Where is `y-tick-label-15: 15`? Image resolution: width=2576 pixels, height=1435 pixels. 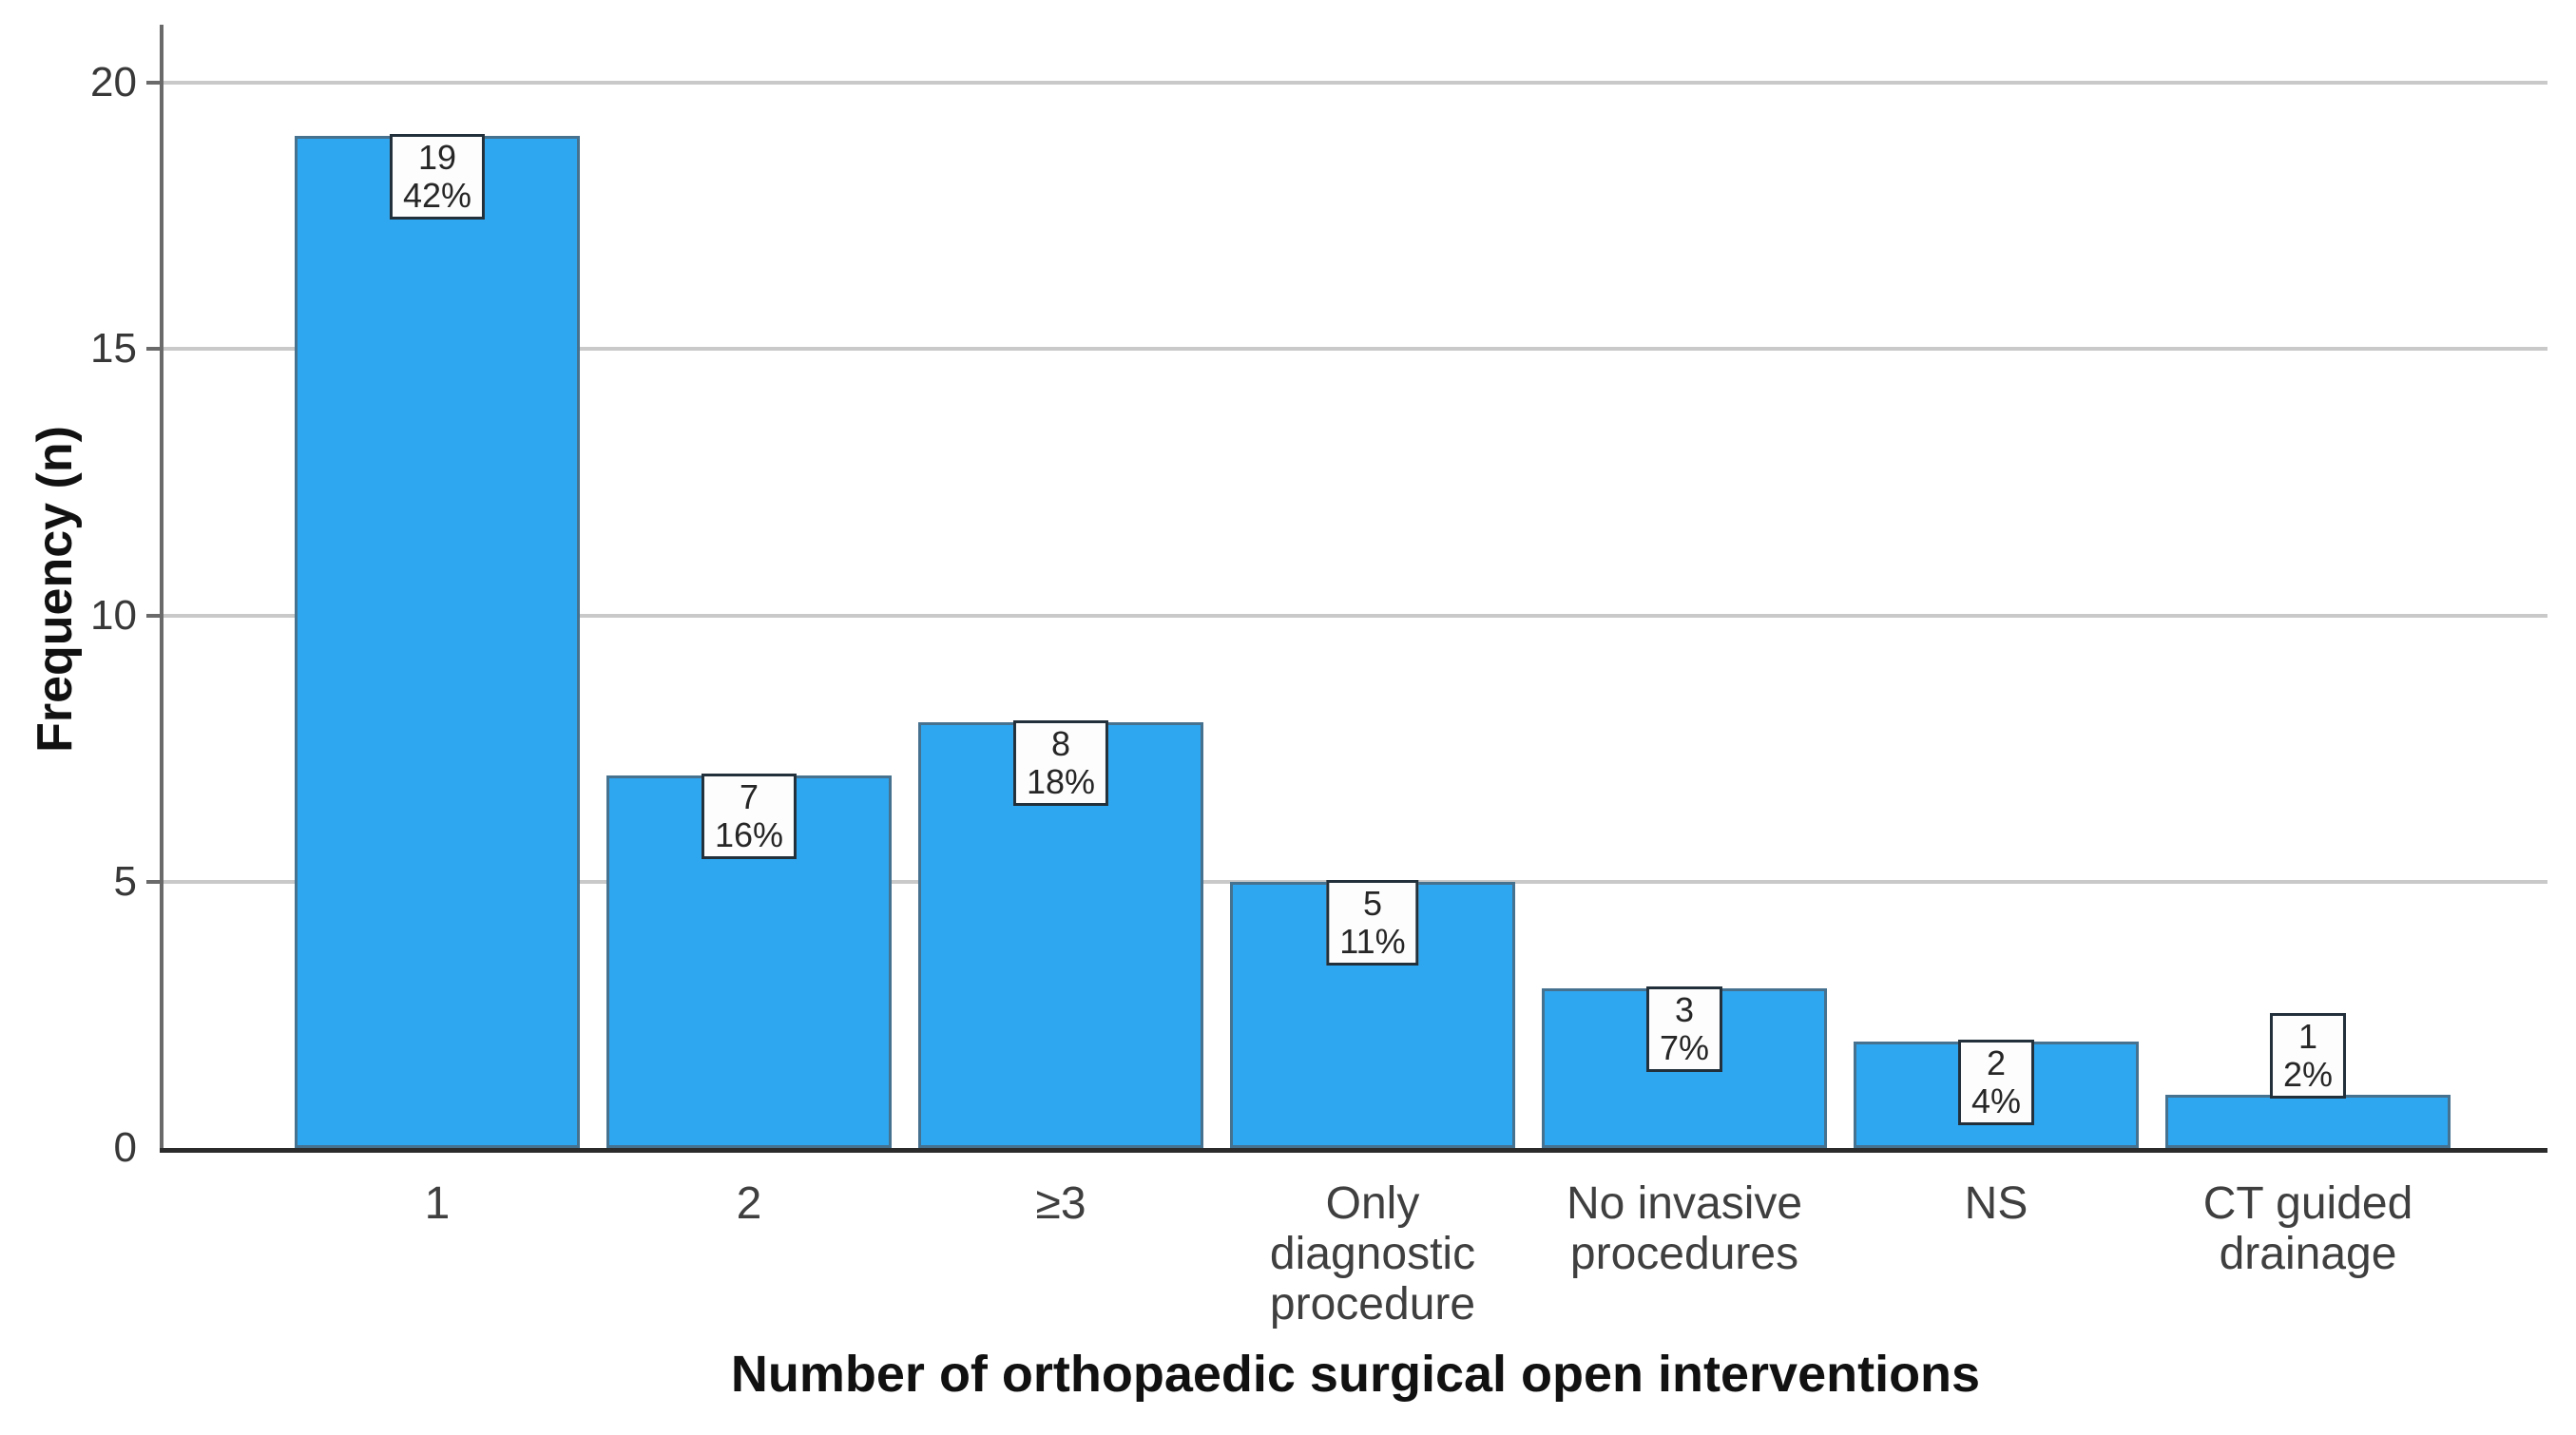
y-tick-label-15: 15 is located at coordinates (113, 349).